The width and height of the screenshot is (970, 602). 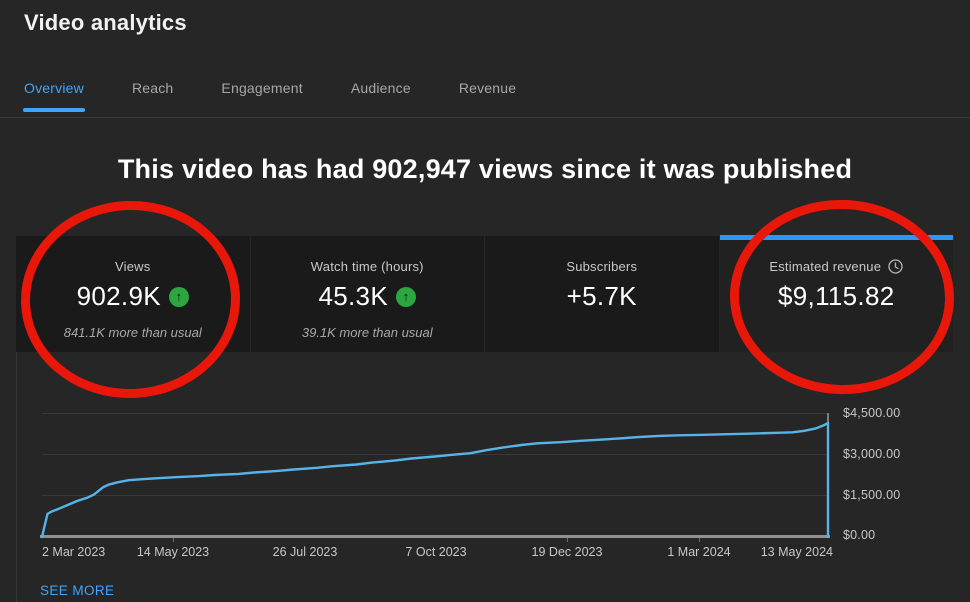 I want to click on metric-card-views: Views 902.9K ↑ 841.1K more than usual, so click(x=133, y=294).